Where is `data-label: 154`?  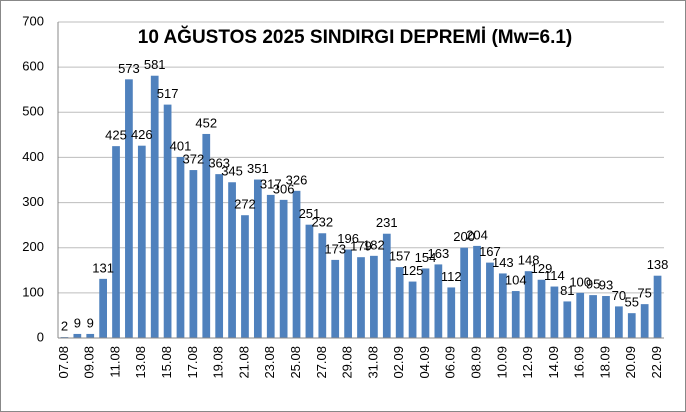
data-label: 154 is located at coordinates (426, 257).